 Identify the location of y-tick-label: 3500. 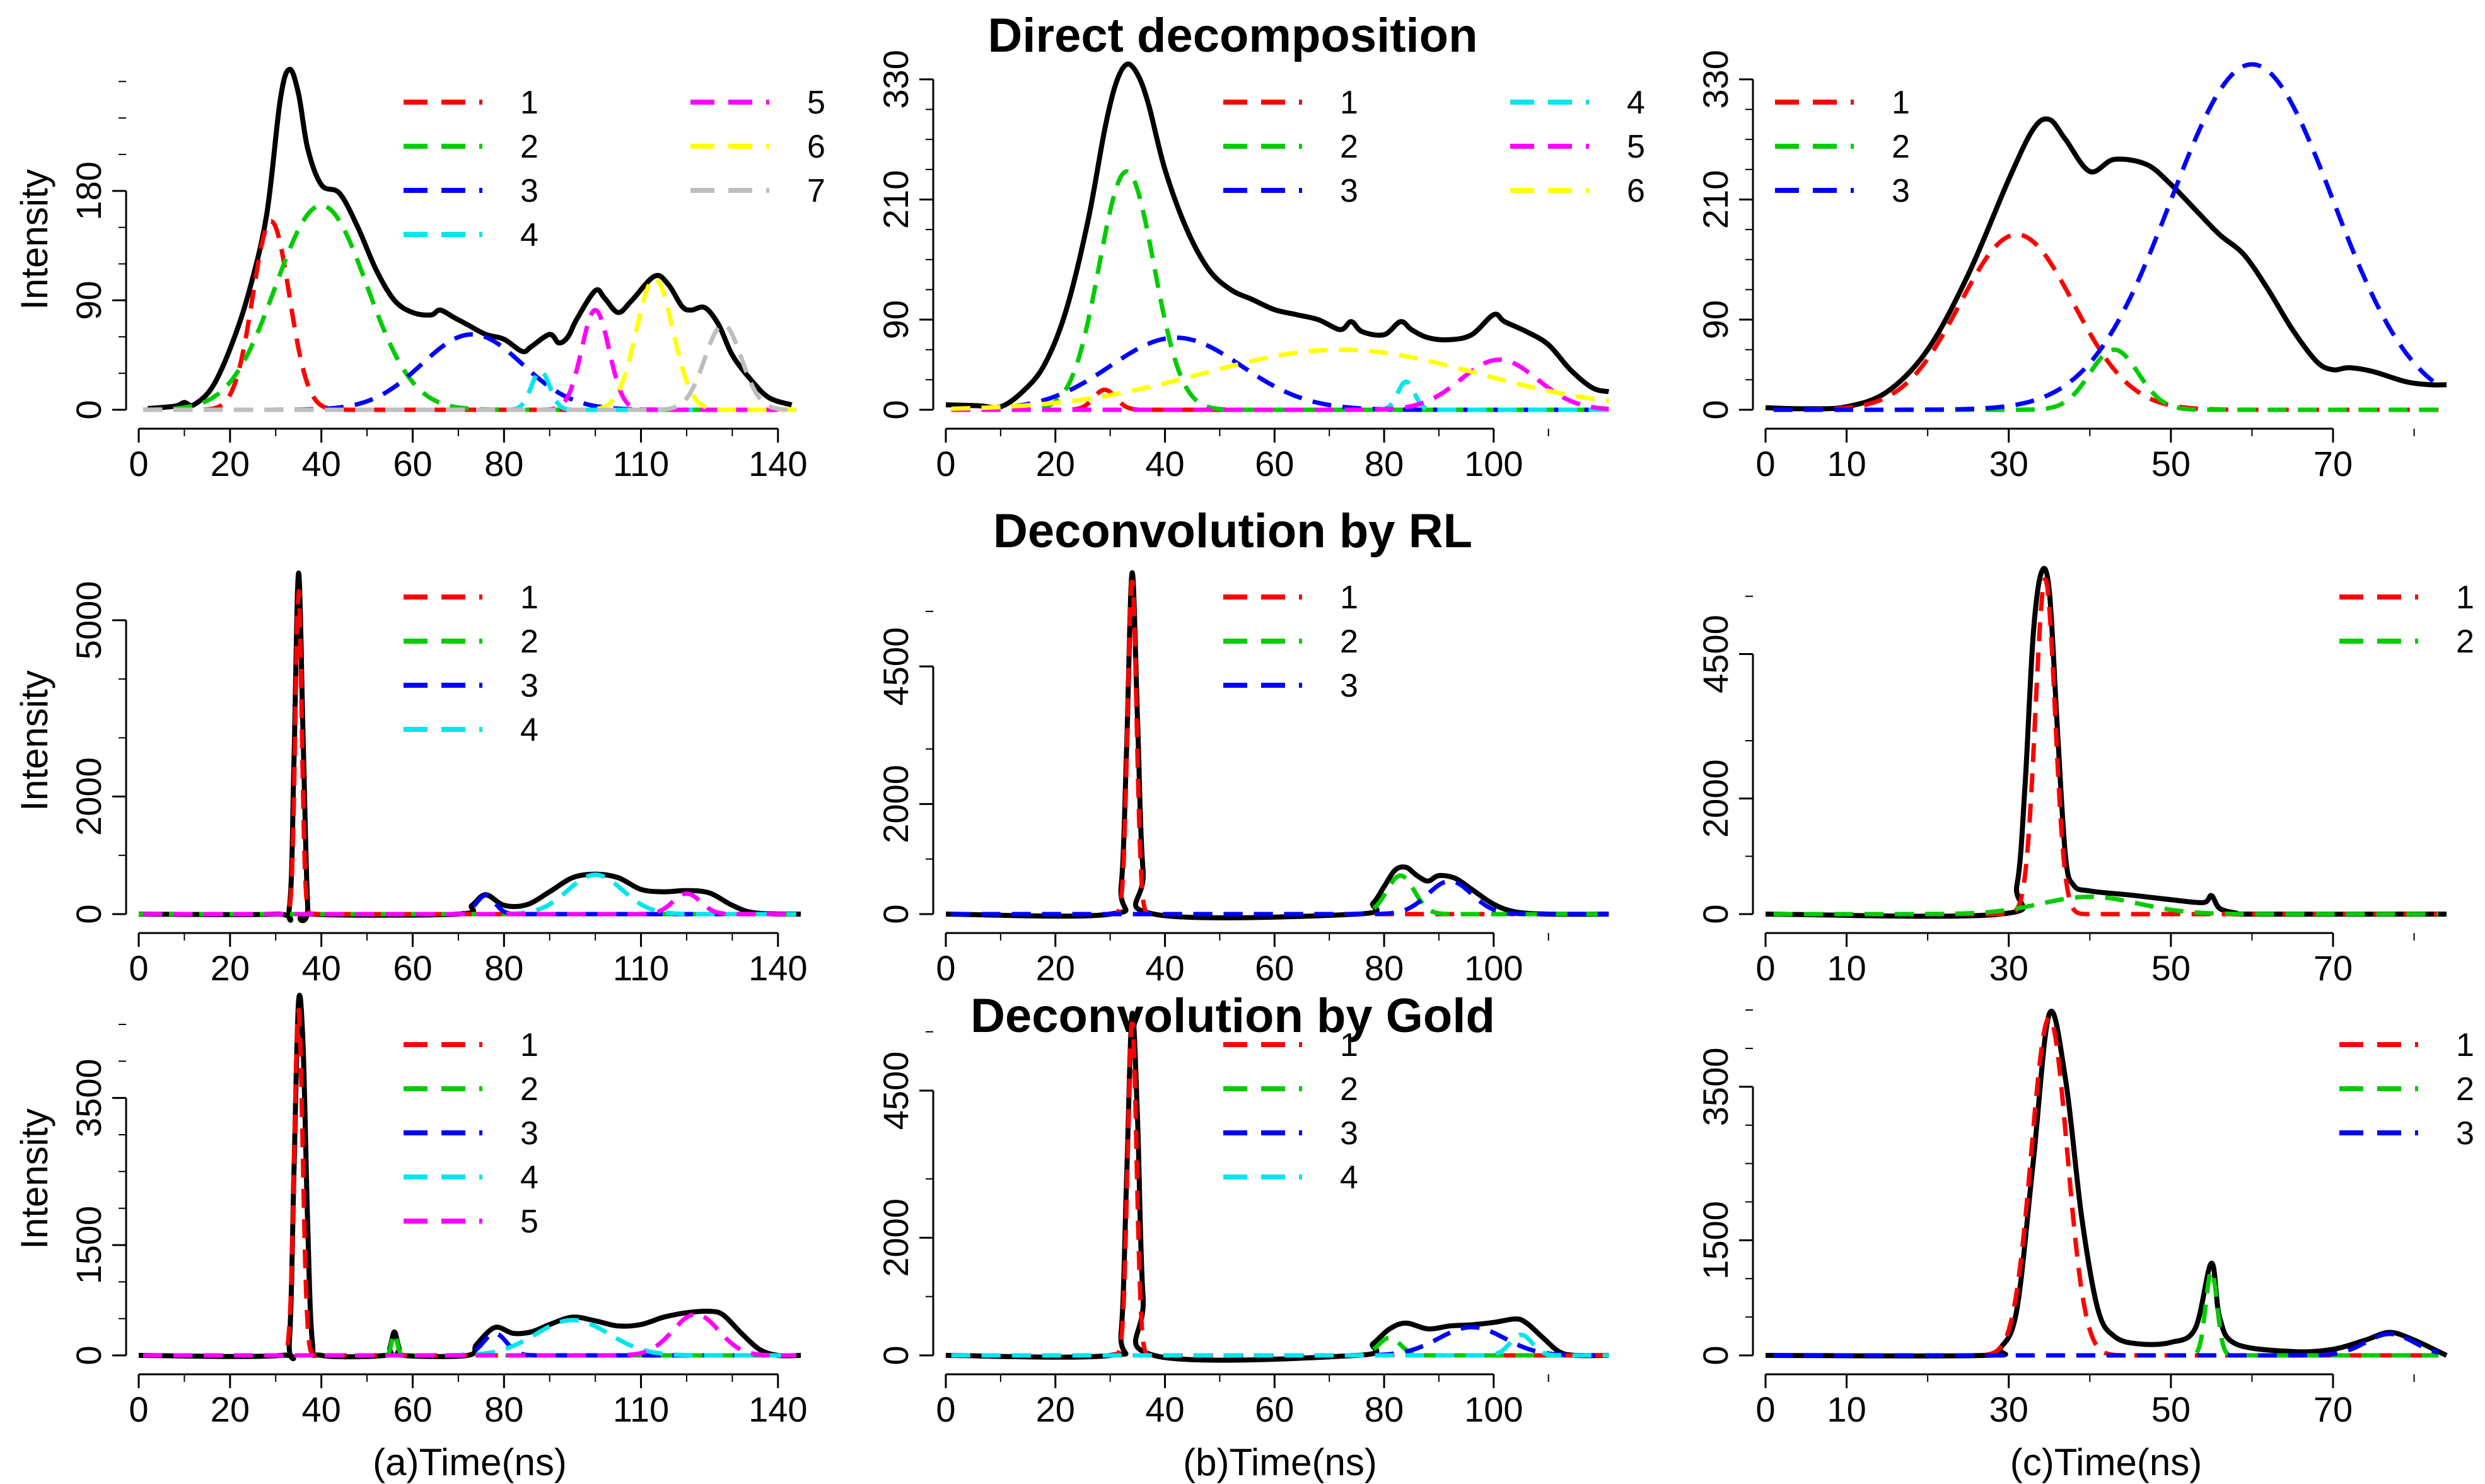
(88, 1097).